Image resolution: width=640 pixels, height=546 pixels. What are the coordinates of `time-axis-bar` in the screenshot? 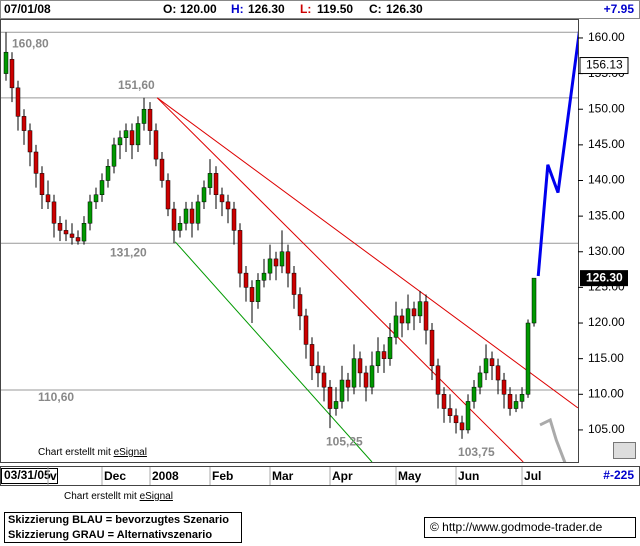 It's located at (320, 476).